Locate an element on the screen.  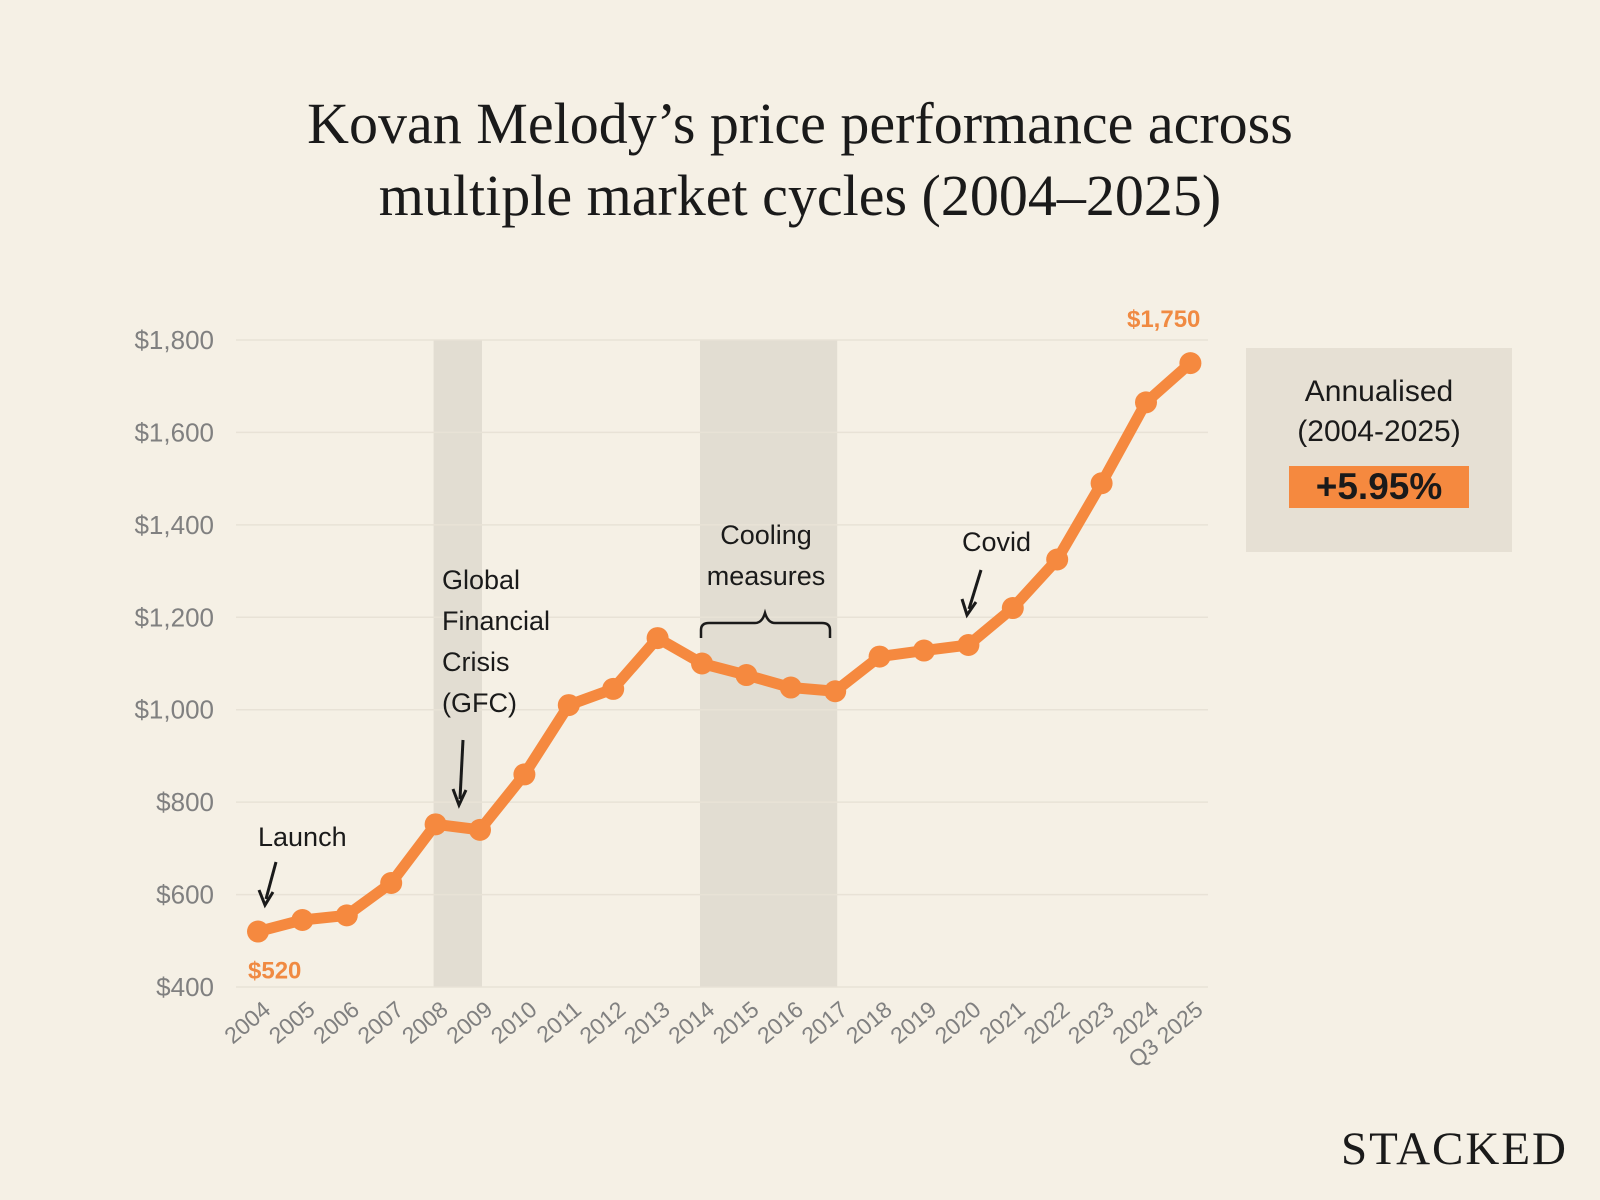
y-tick-label: $800 is located at coordinates (185, 802).